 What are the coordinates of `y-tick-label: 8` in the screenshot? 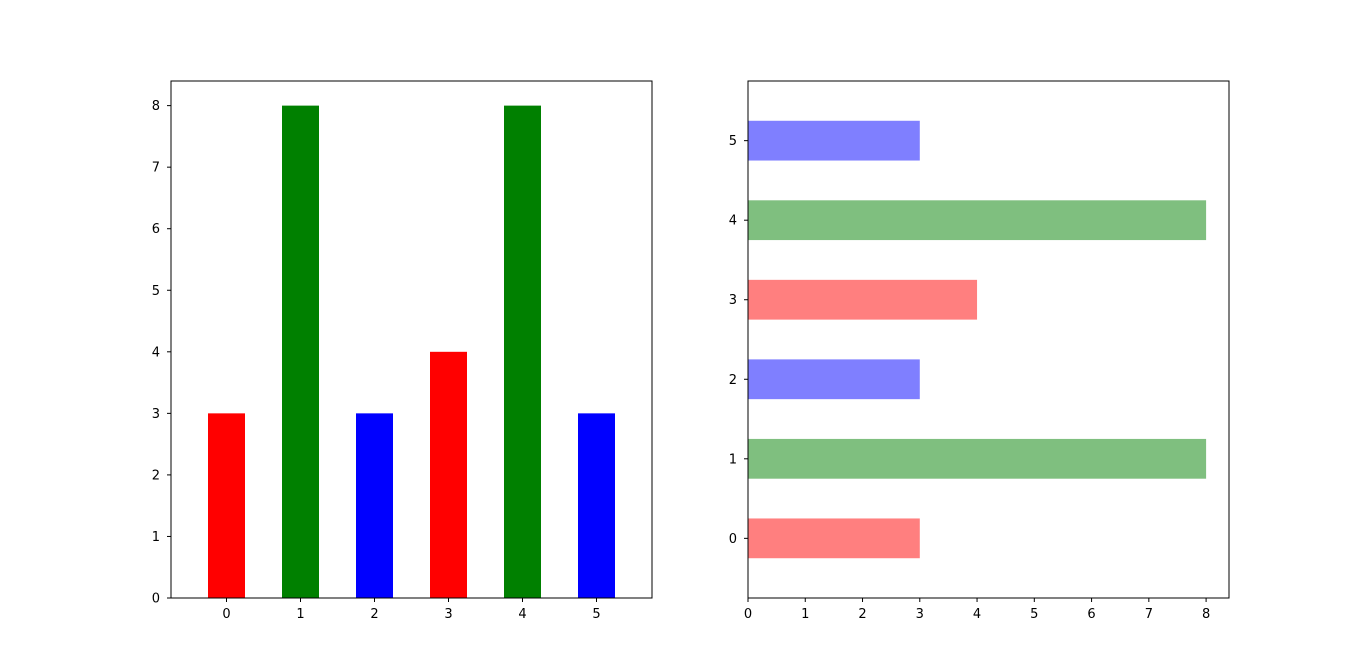 It's located at (156, 106).